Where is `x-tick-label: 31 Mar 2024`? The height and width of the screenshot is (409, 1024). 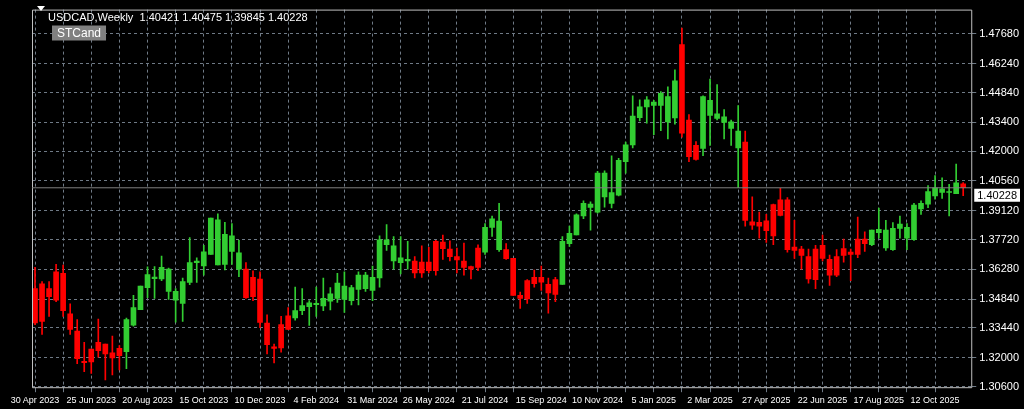
x-tick-label: 31 Mar 2024 is located at coordinates (372, 400).